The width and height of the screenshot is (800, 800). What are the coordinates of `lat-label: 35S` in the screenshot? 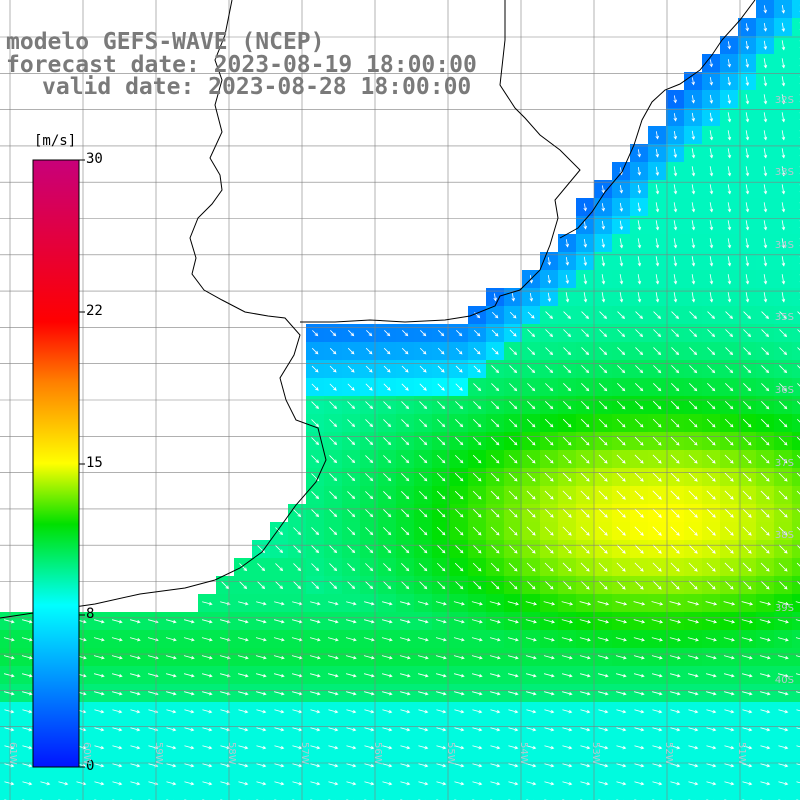 It's located at (784, 317).